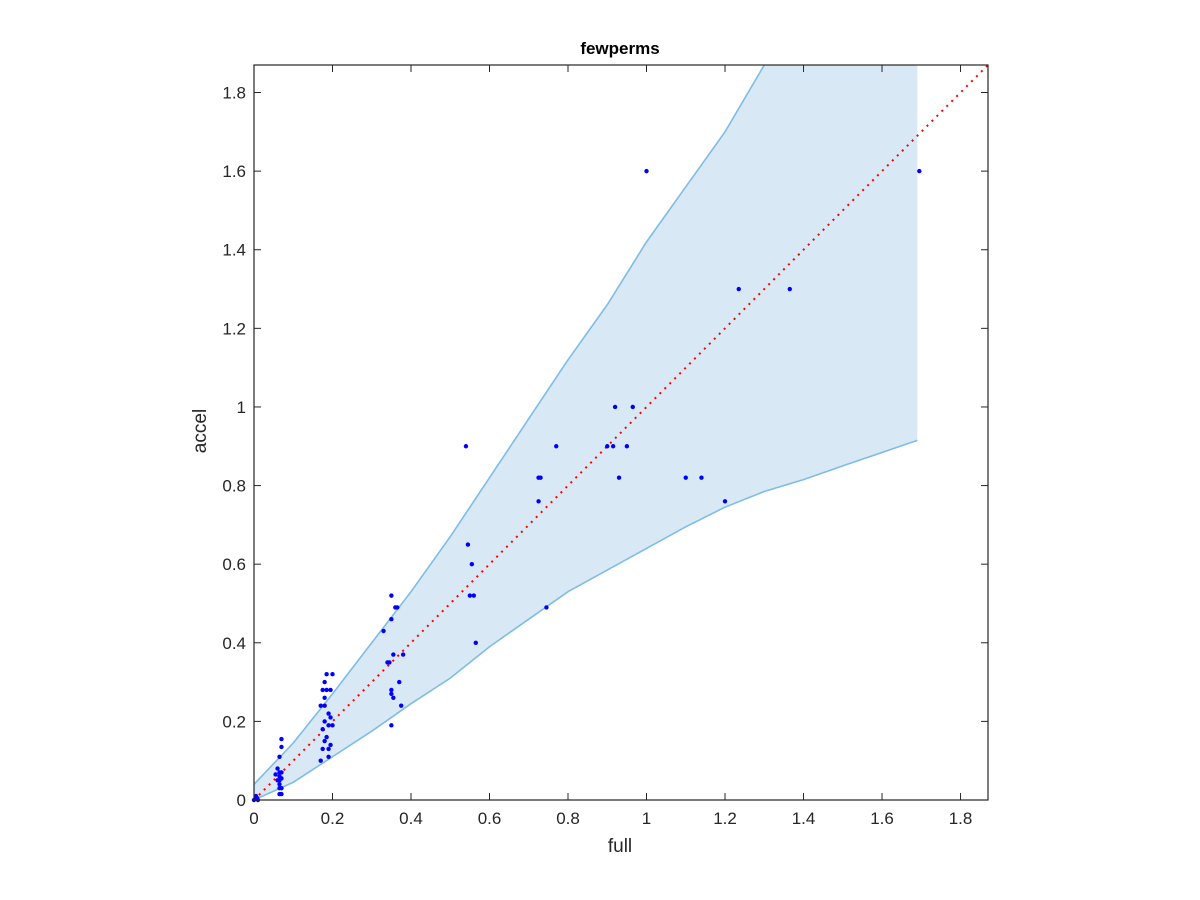  I want to click on y-tick-label: 0.8, so click(234, 486).